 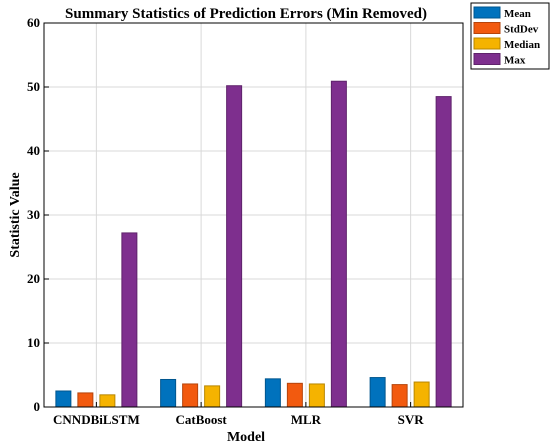 What do you see at coordinates (487, 59) in the screenshot?
I see `legend-swatch-max` at bounding box center [487, 59].